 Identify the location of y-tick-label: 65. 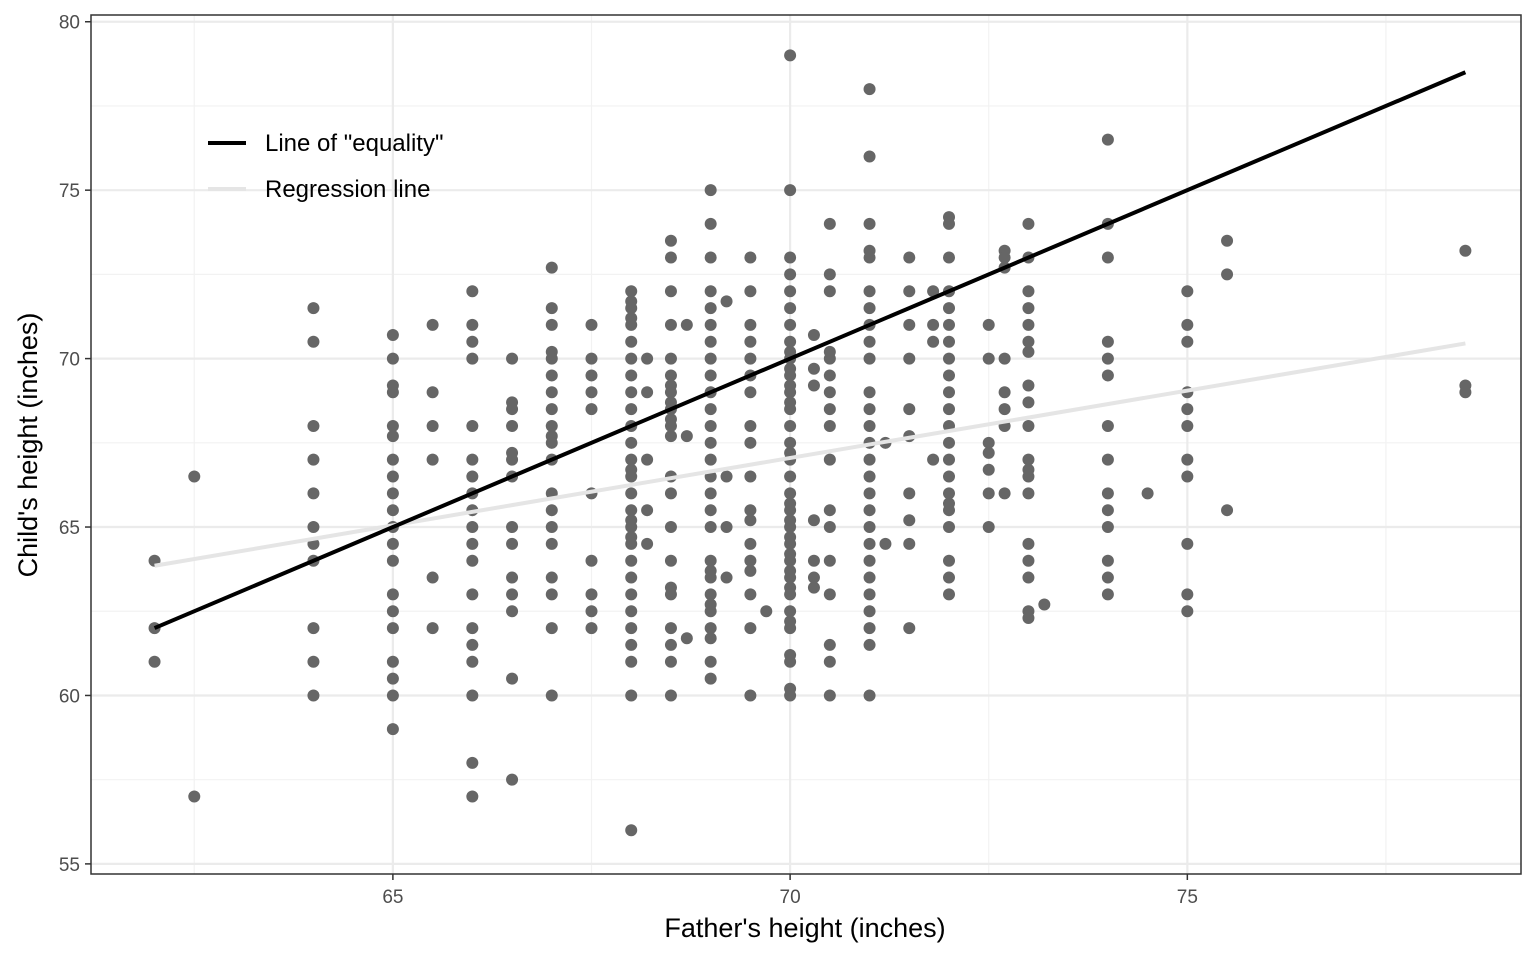
(69, 528).